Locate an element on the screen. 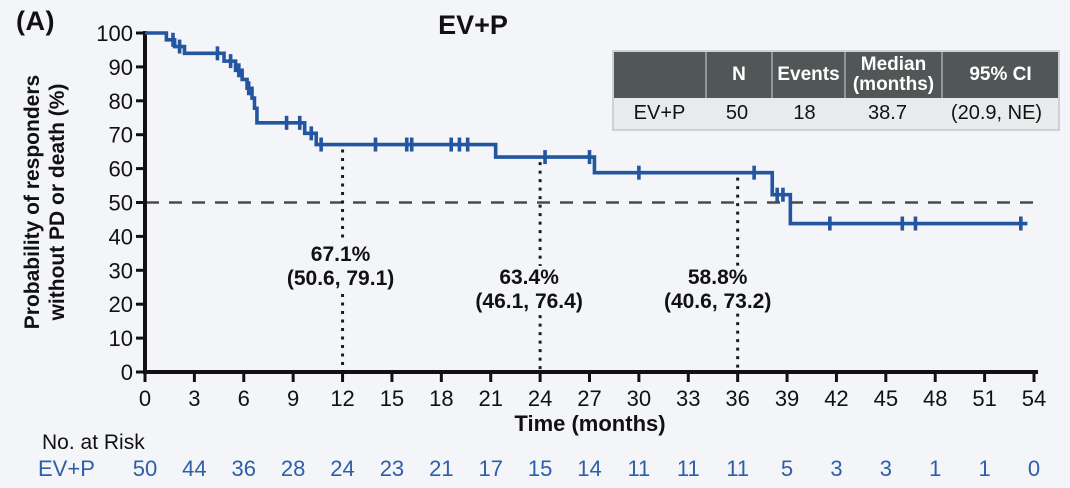  chart-title: EV+P is located at coordinates (473, 25).